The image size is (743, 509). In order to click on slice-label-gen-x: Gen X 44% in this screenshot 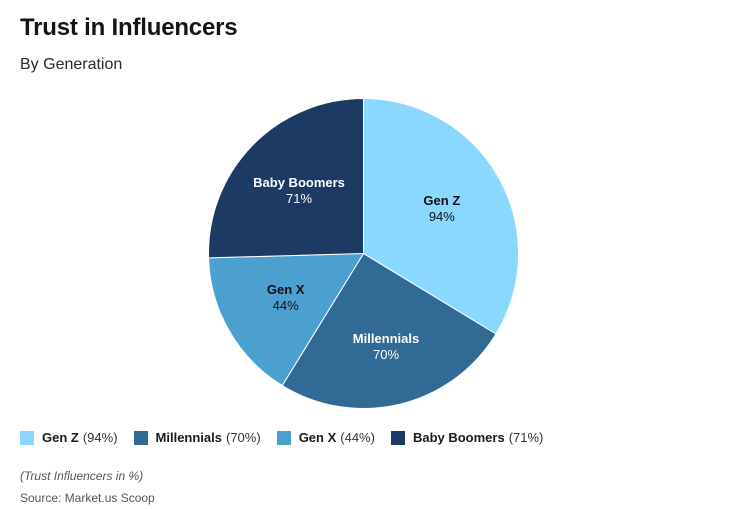, I will do `click(286, 298)`.